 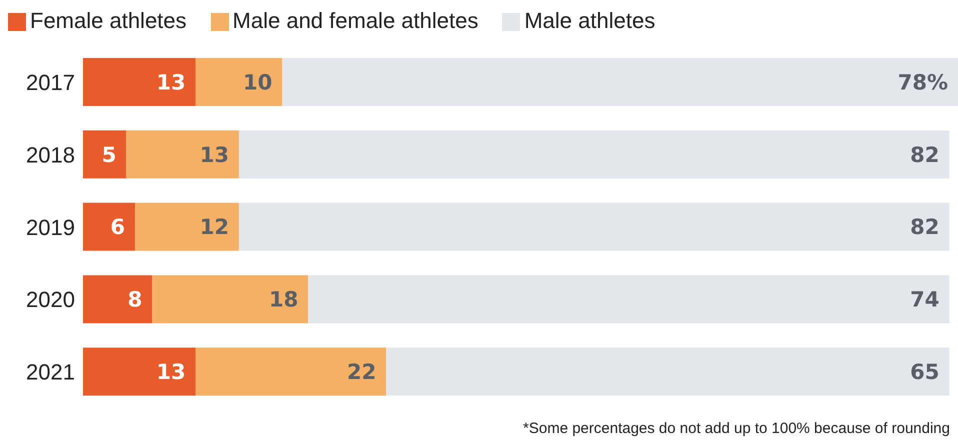 I want to click on data-label: 18, so click(x=283, y=300).